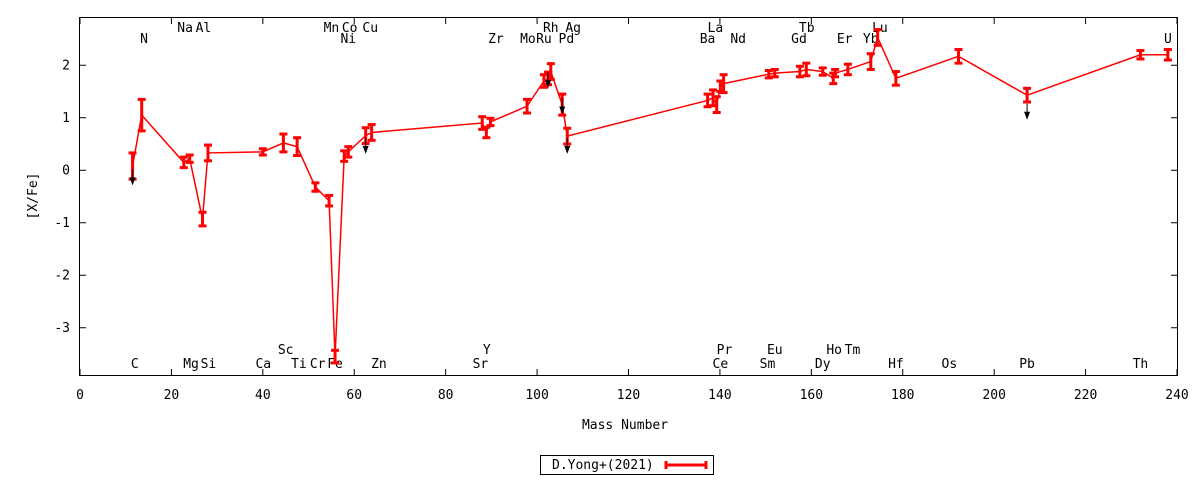  What do you see at coordinates (1085, 395) in the screenshot?
I see `x-tick-label: 220` at bounding box center [1085, 395].